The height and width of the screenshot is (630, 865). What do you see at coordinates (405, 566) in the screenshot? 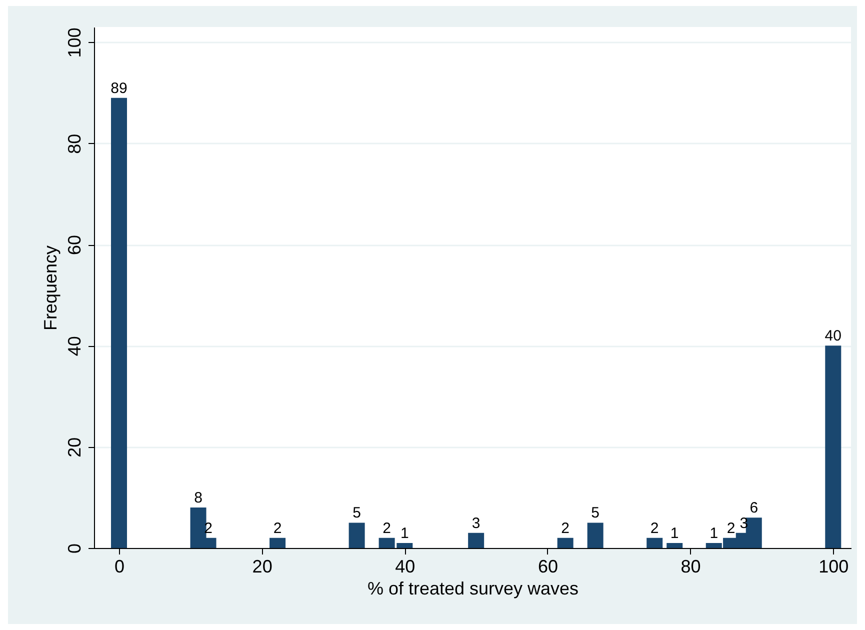
I see `x-tick-label: 40` at bounding box center [405, 566].